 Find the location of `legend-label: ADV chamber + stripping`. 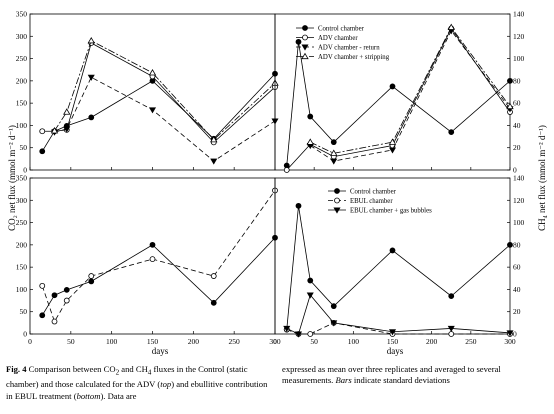

legend-label: ADV chamber + stripping is located at coordinates (354, 57).